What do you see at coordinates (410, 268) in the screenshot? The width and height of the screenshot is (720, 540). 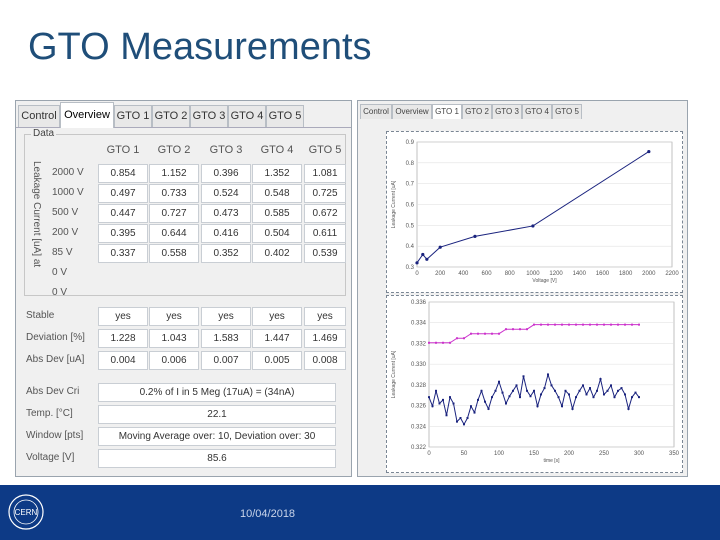 I see `y-tick-label: 0.3` at bounding box center [410, 268].